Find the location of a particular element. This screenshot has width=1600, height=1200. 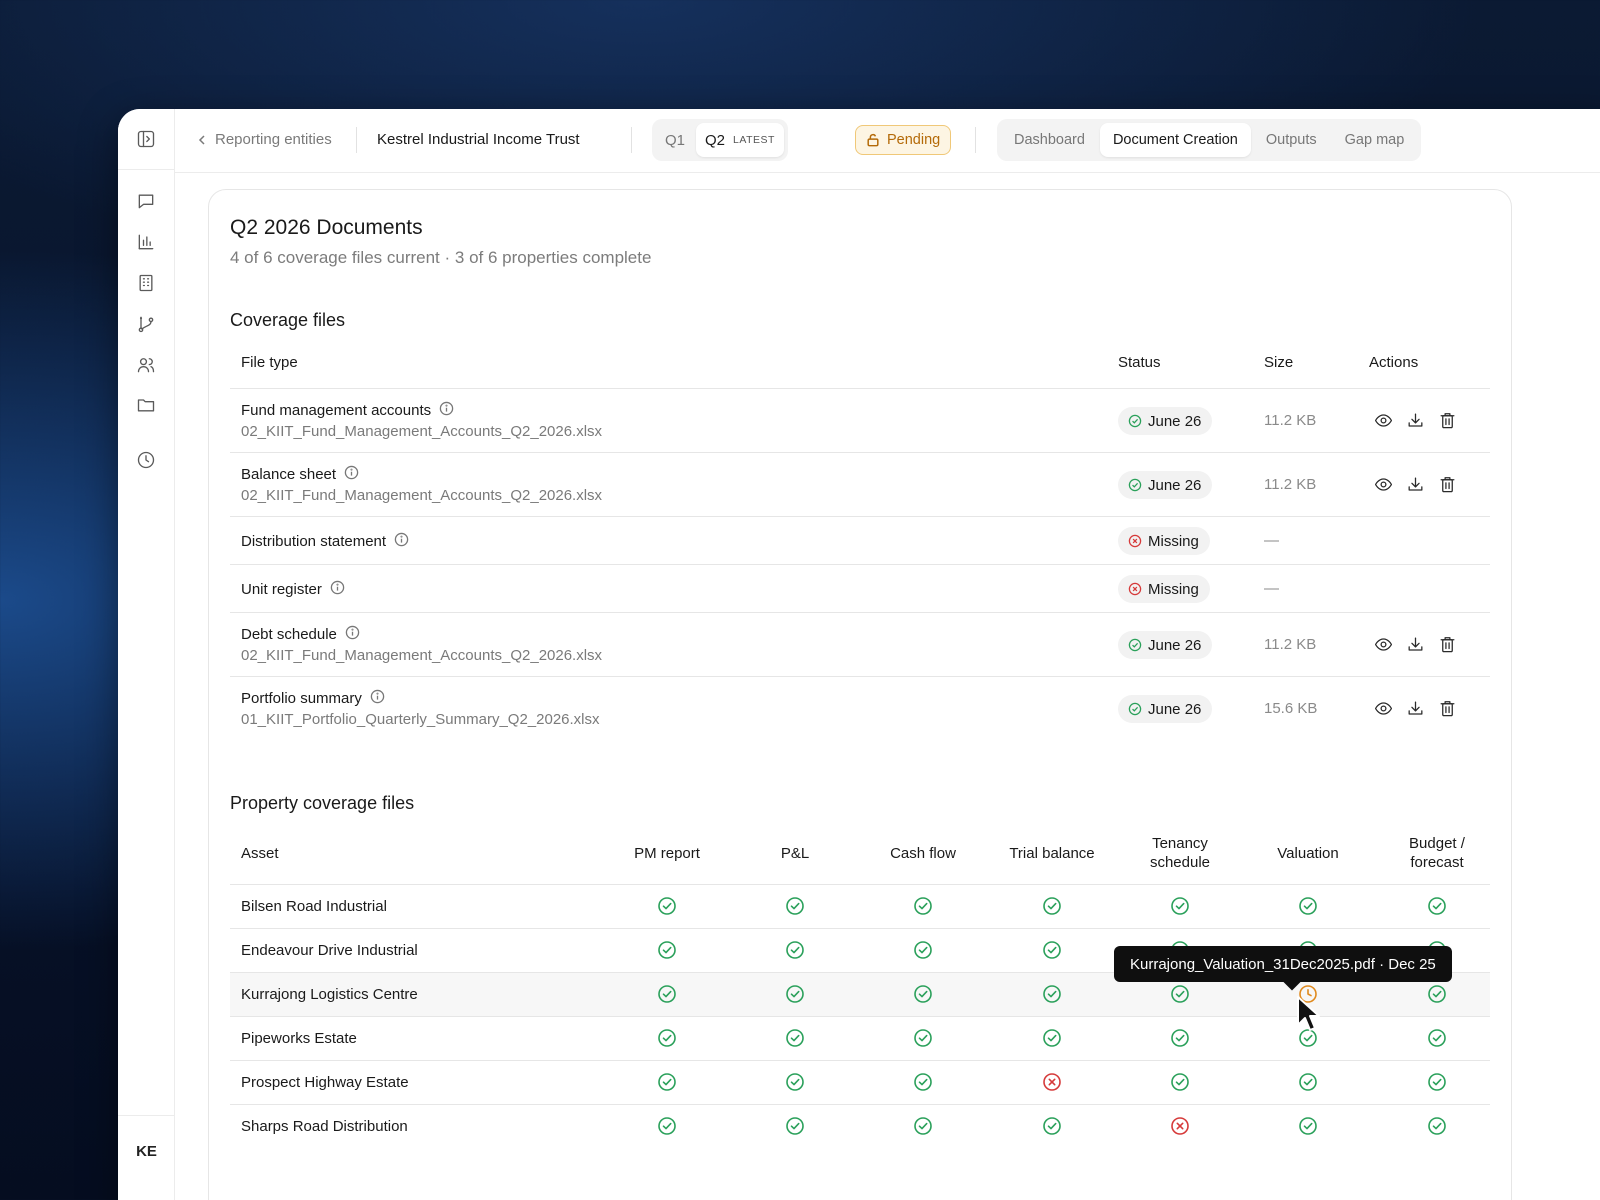

property-row: Sharps Road Distribution is located at coordinates (860, 1126).